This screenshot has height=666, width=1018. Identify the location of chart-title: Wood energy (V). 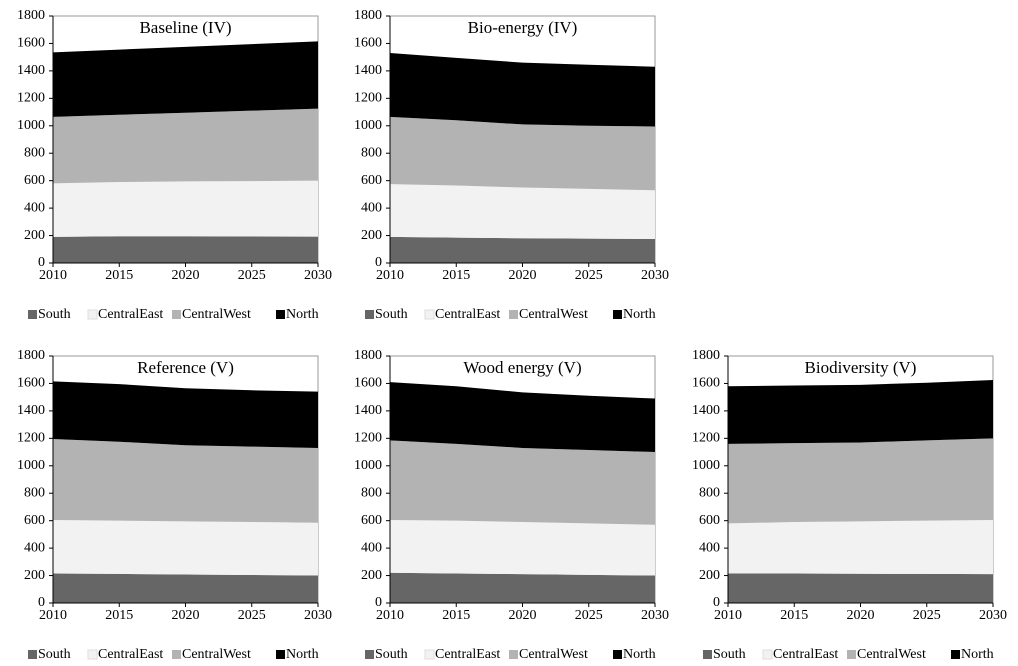
(522, 367).